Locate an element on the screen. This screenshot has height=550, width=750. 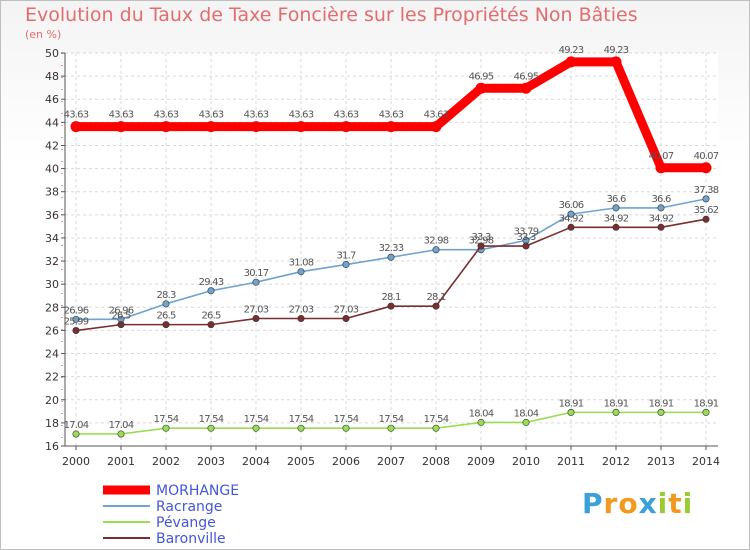
data-label: 31.7 is located at coordinates (346, 256).